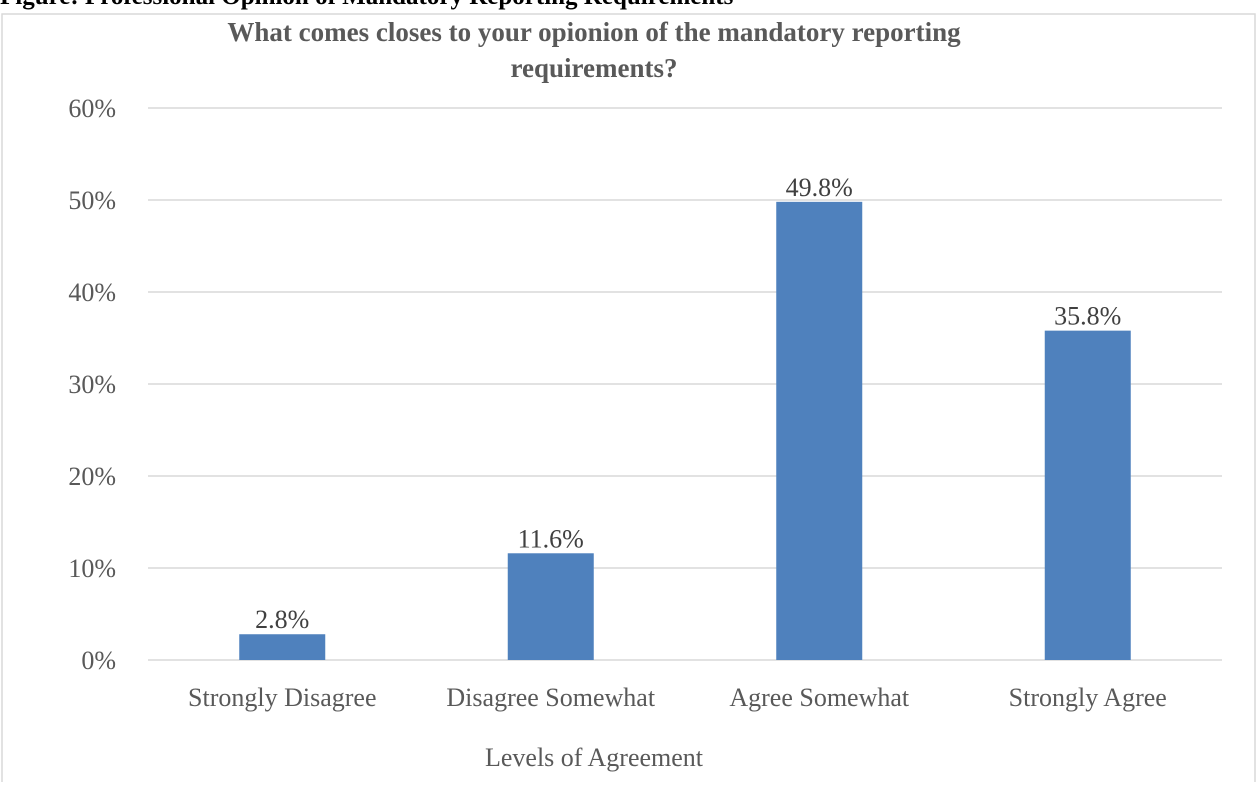 This screenshot has height=787, width=1257. I want to click on y-tick-label: 0%, so click(98, 660).